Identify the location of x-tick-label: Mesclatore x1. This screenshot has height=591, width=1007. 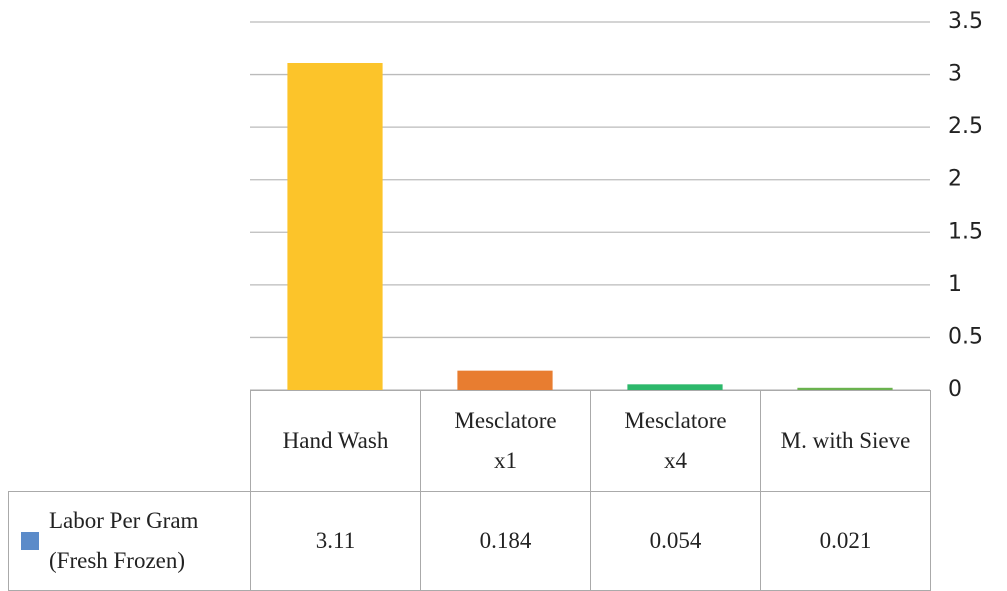
(505, 440).